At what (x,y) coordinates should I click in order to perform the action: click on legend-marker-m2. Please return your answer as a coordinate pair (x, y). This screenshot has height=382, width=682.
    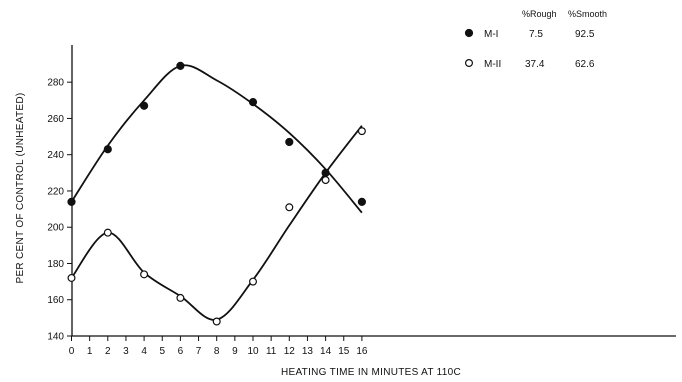
    Looking at the image, I should click on (469, 62).